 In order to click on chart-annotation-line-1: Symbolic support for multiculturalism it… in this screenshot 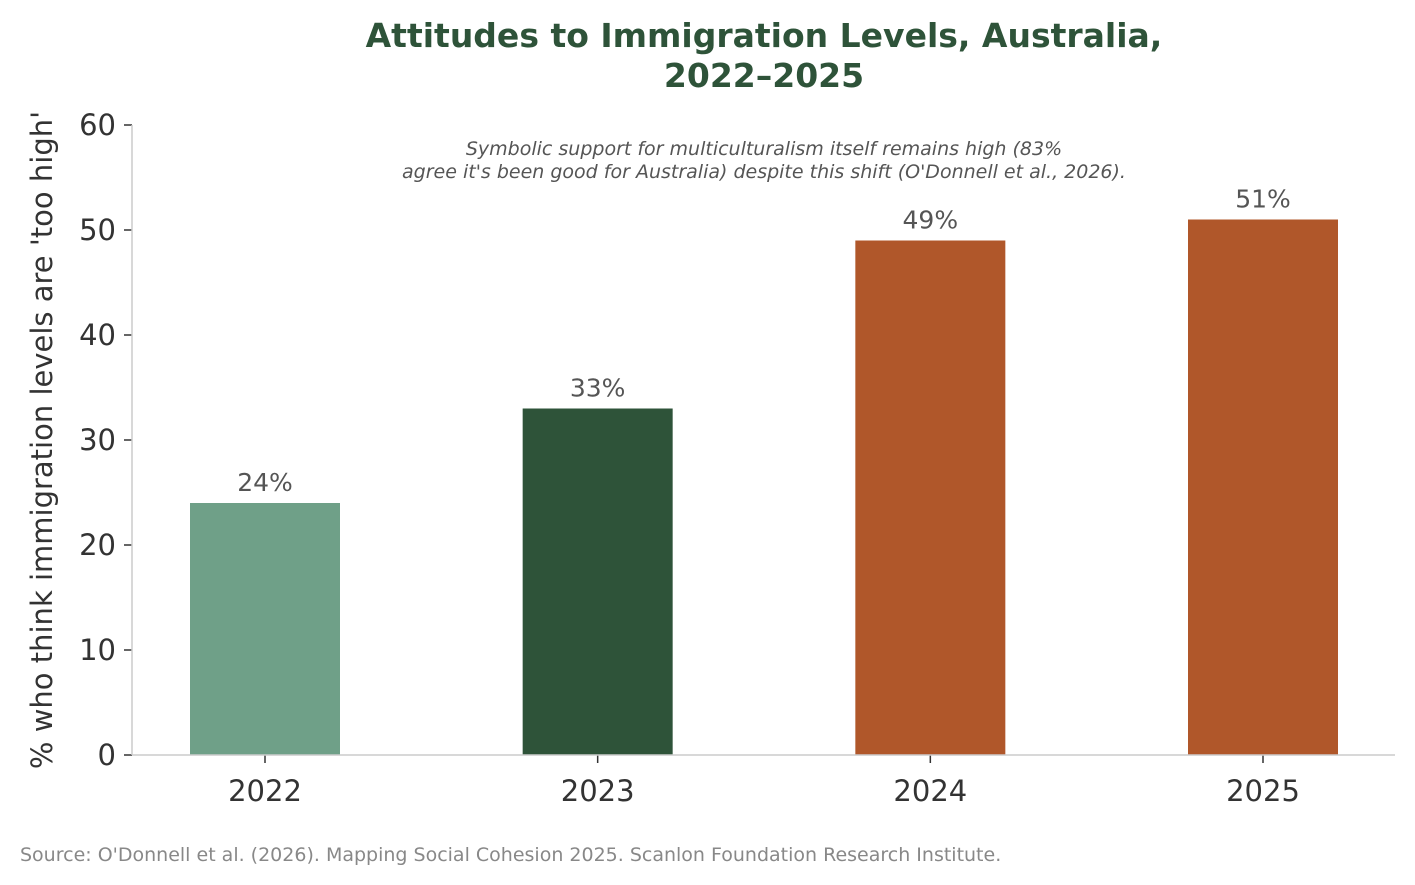, I will do `click(764, 149)`.